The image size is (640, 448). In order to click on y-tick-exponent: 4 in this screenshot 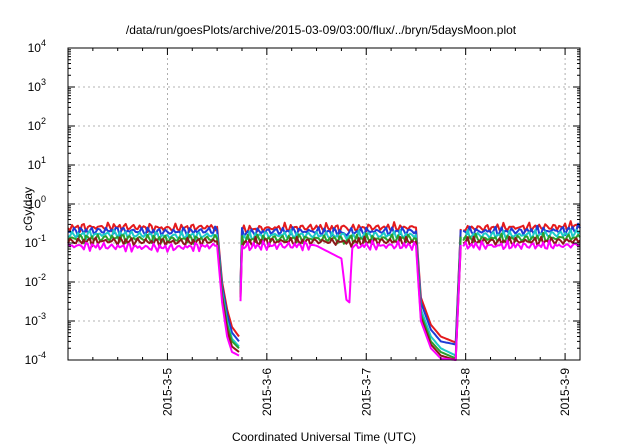, I will do `click(43, 43)`.